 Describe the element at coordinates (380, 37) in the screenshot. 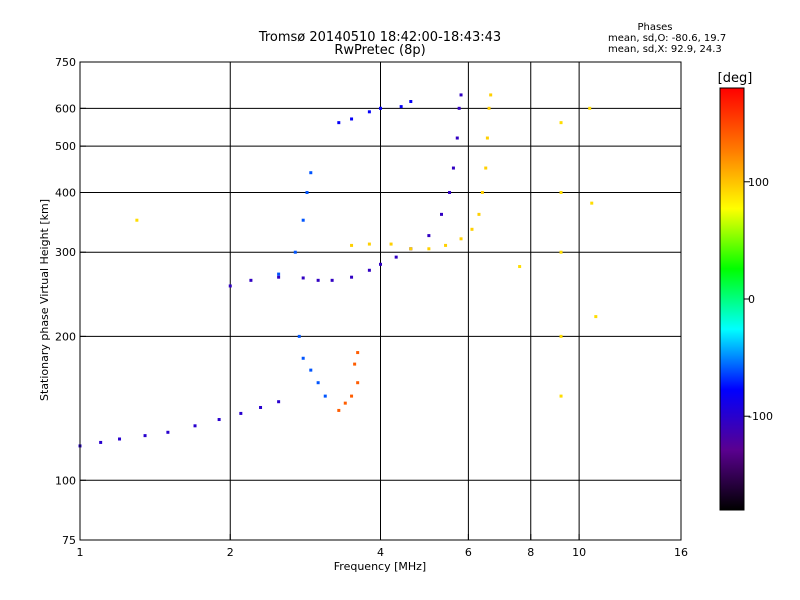

I see `chart-title: Tromsø 20140510 18:42:00-18:43:43` at that location.